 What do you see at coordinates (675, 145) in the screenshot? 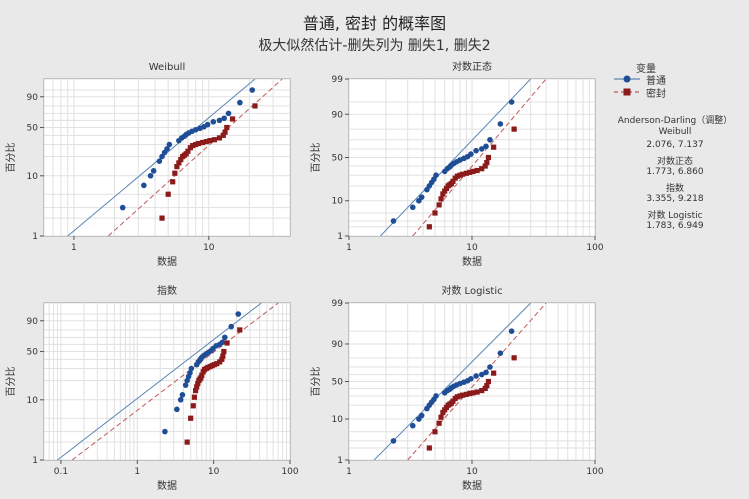
I see `ad-row-values: 2.076, 7.137` at bounding box center [675, 145].